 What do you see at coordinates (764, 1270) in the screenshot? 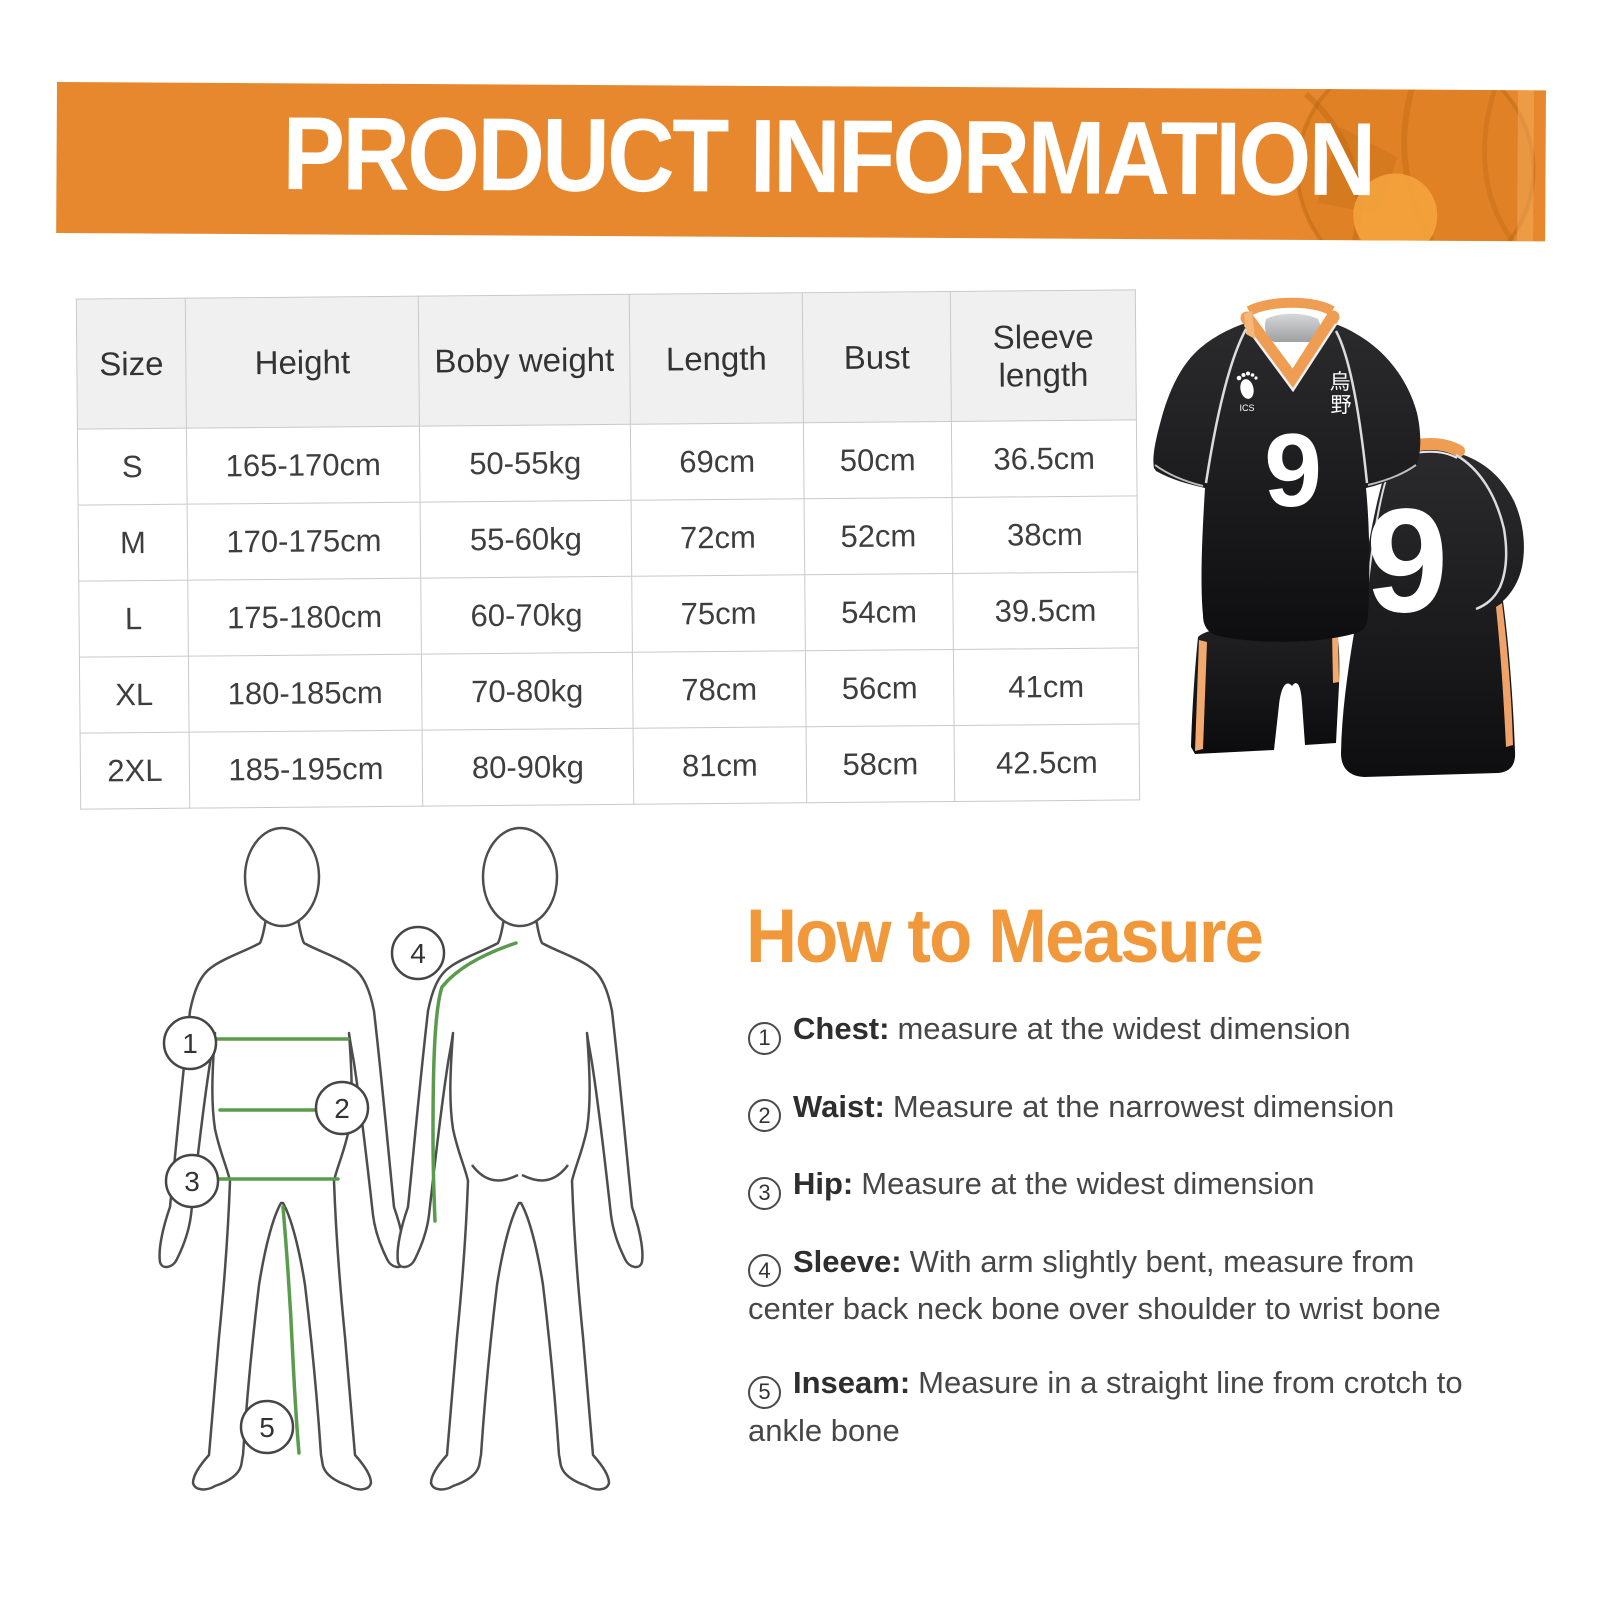
I see `measure-item-number: 4` at bounding box center [764, 1270].